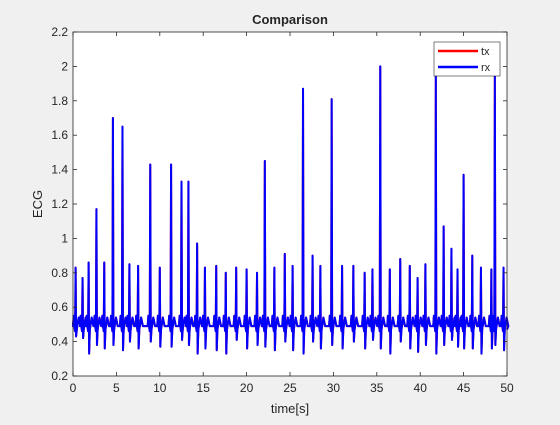  What do you see at coordinates (290, 408) in the screenshot?
I see `x-axis-label: time[s]` at bounding box center [290, 408].